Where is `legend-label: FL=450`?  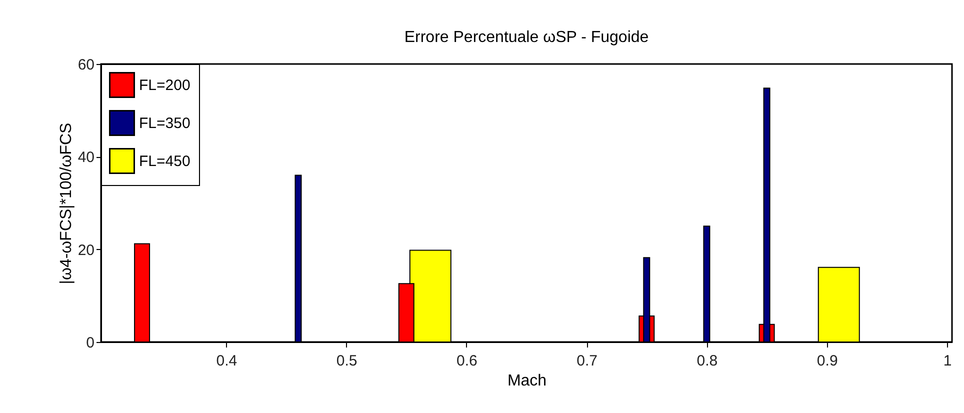
legend-label: FL=450 is located at coordinates (164, 161).